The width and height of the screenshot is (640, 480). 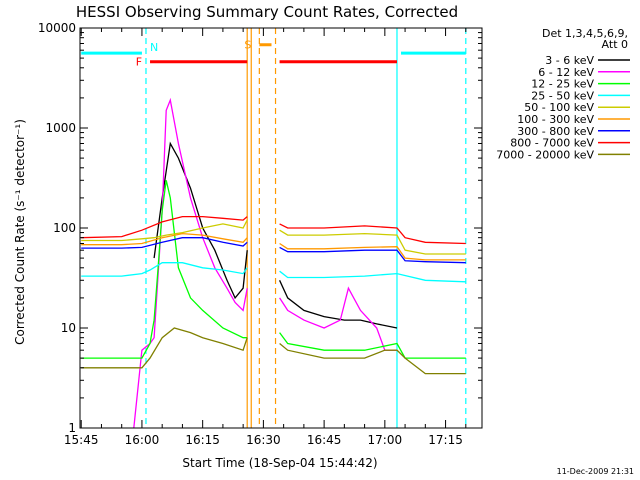 I want to click on legend-label-8: 7000 - 20000 keV, so click(x=545, y=154).